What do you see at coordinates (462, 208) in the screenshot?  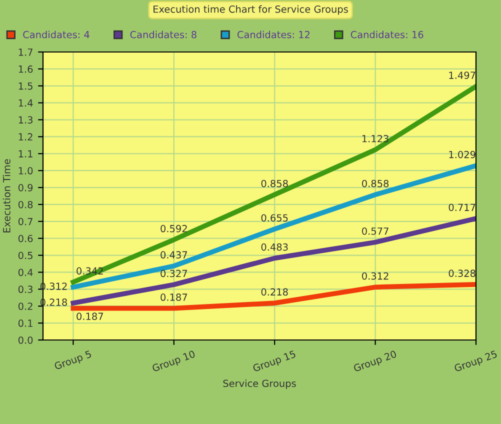 I see `data-label: 0.717` at bounding box center [462, 208].